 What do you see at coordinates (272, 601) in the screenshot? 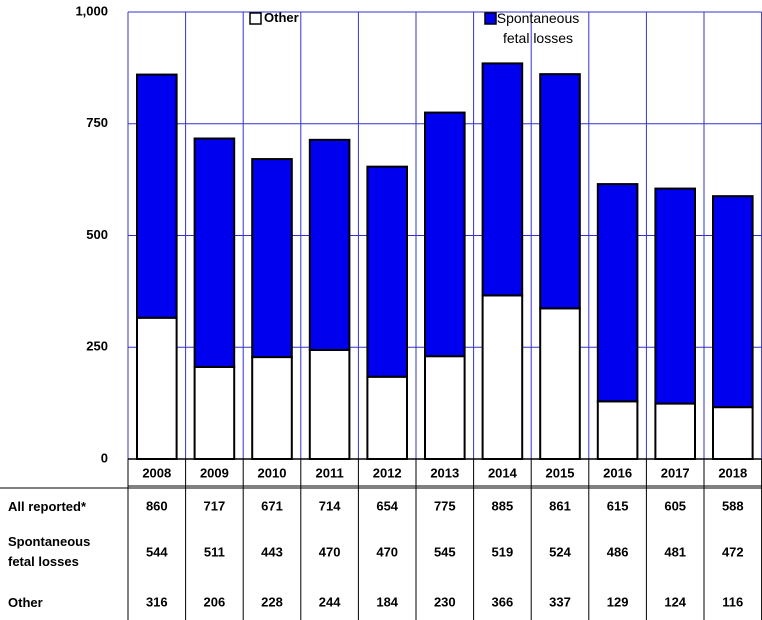
I see `table-cell: 228` at bounding box center [272, 601].